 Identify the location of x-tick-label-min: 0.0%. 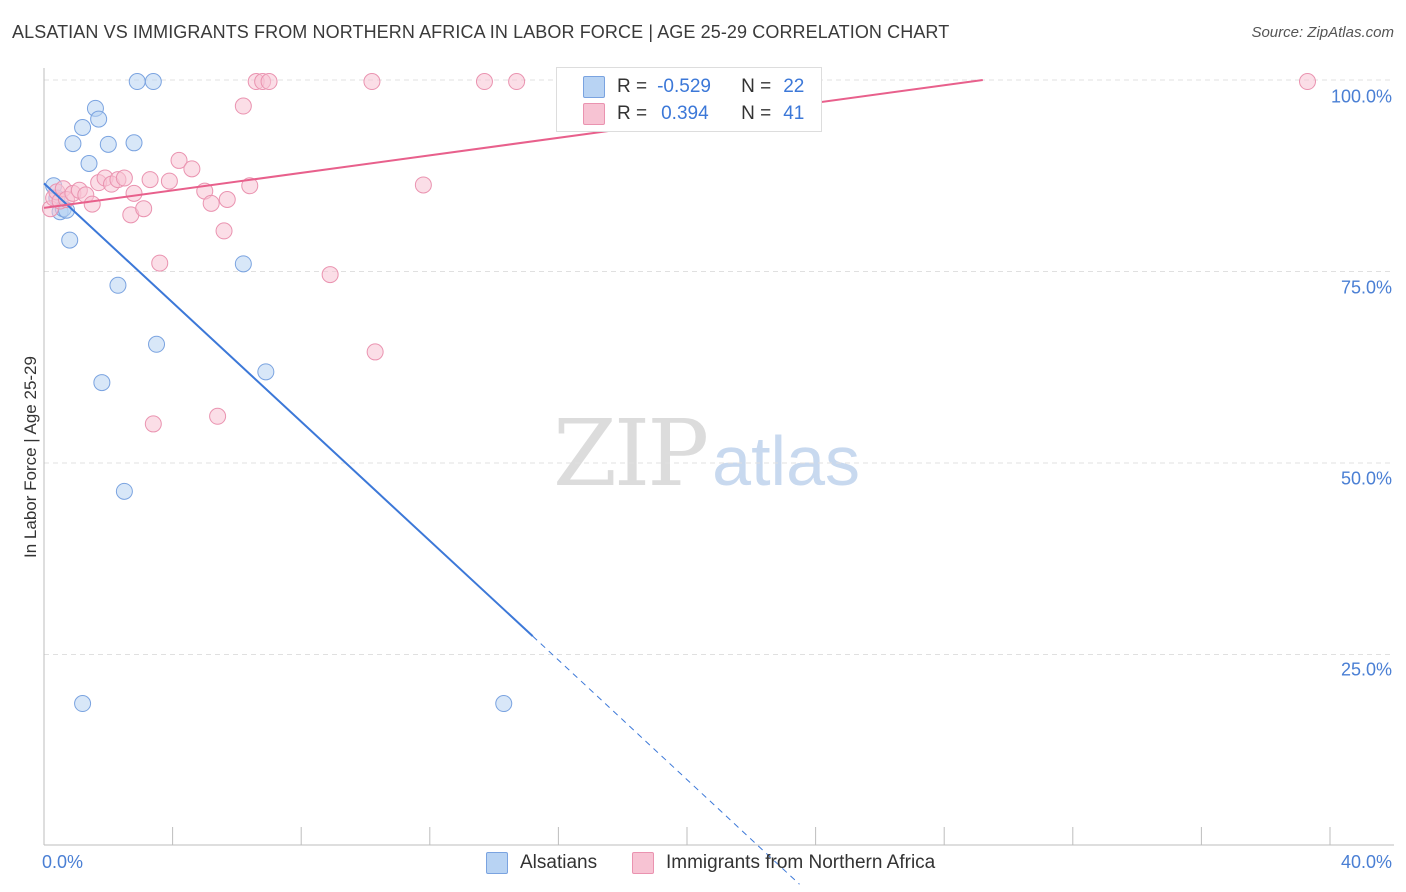
(63, 862).